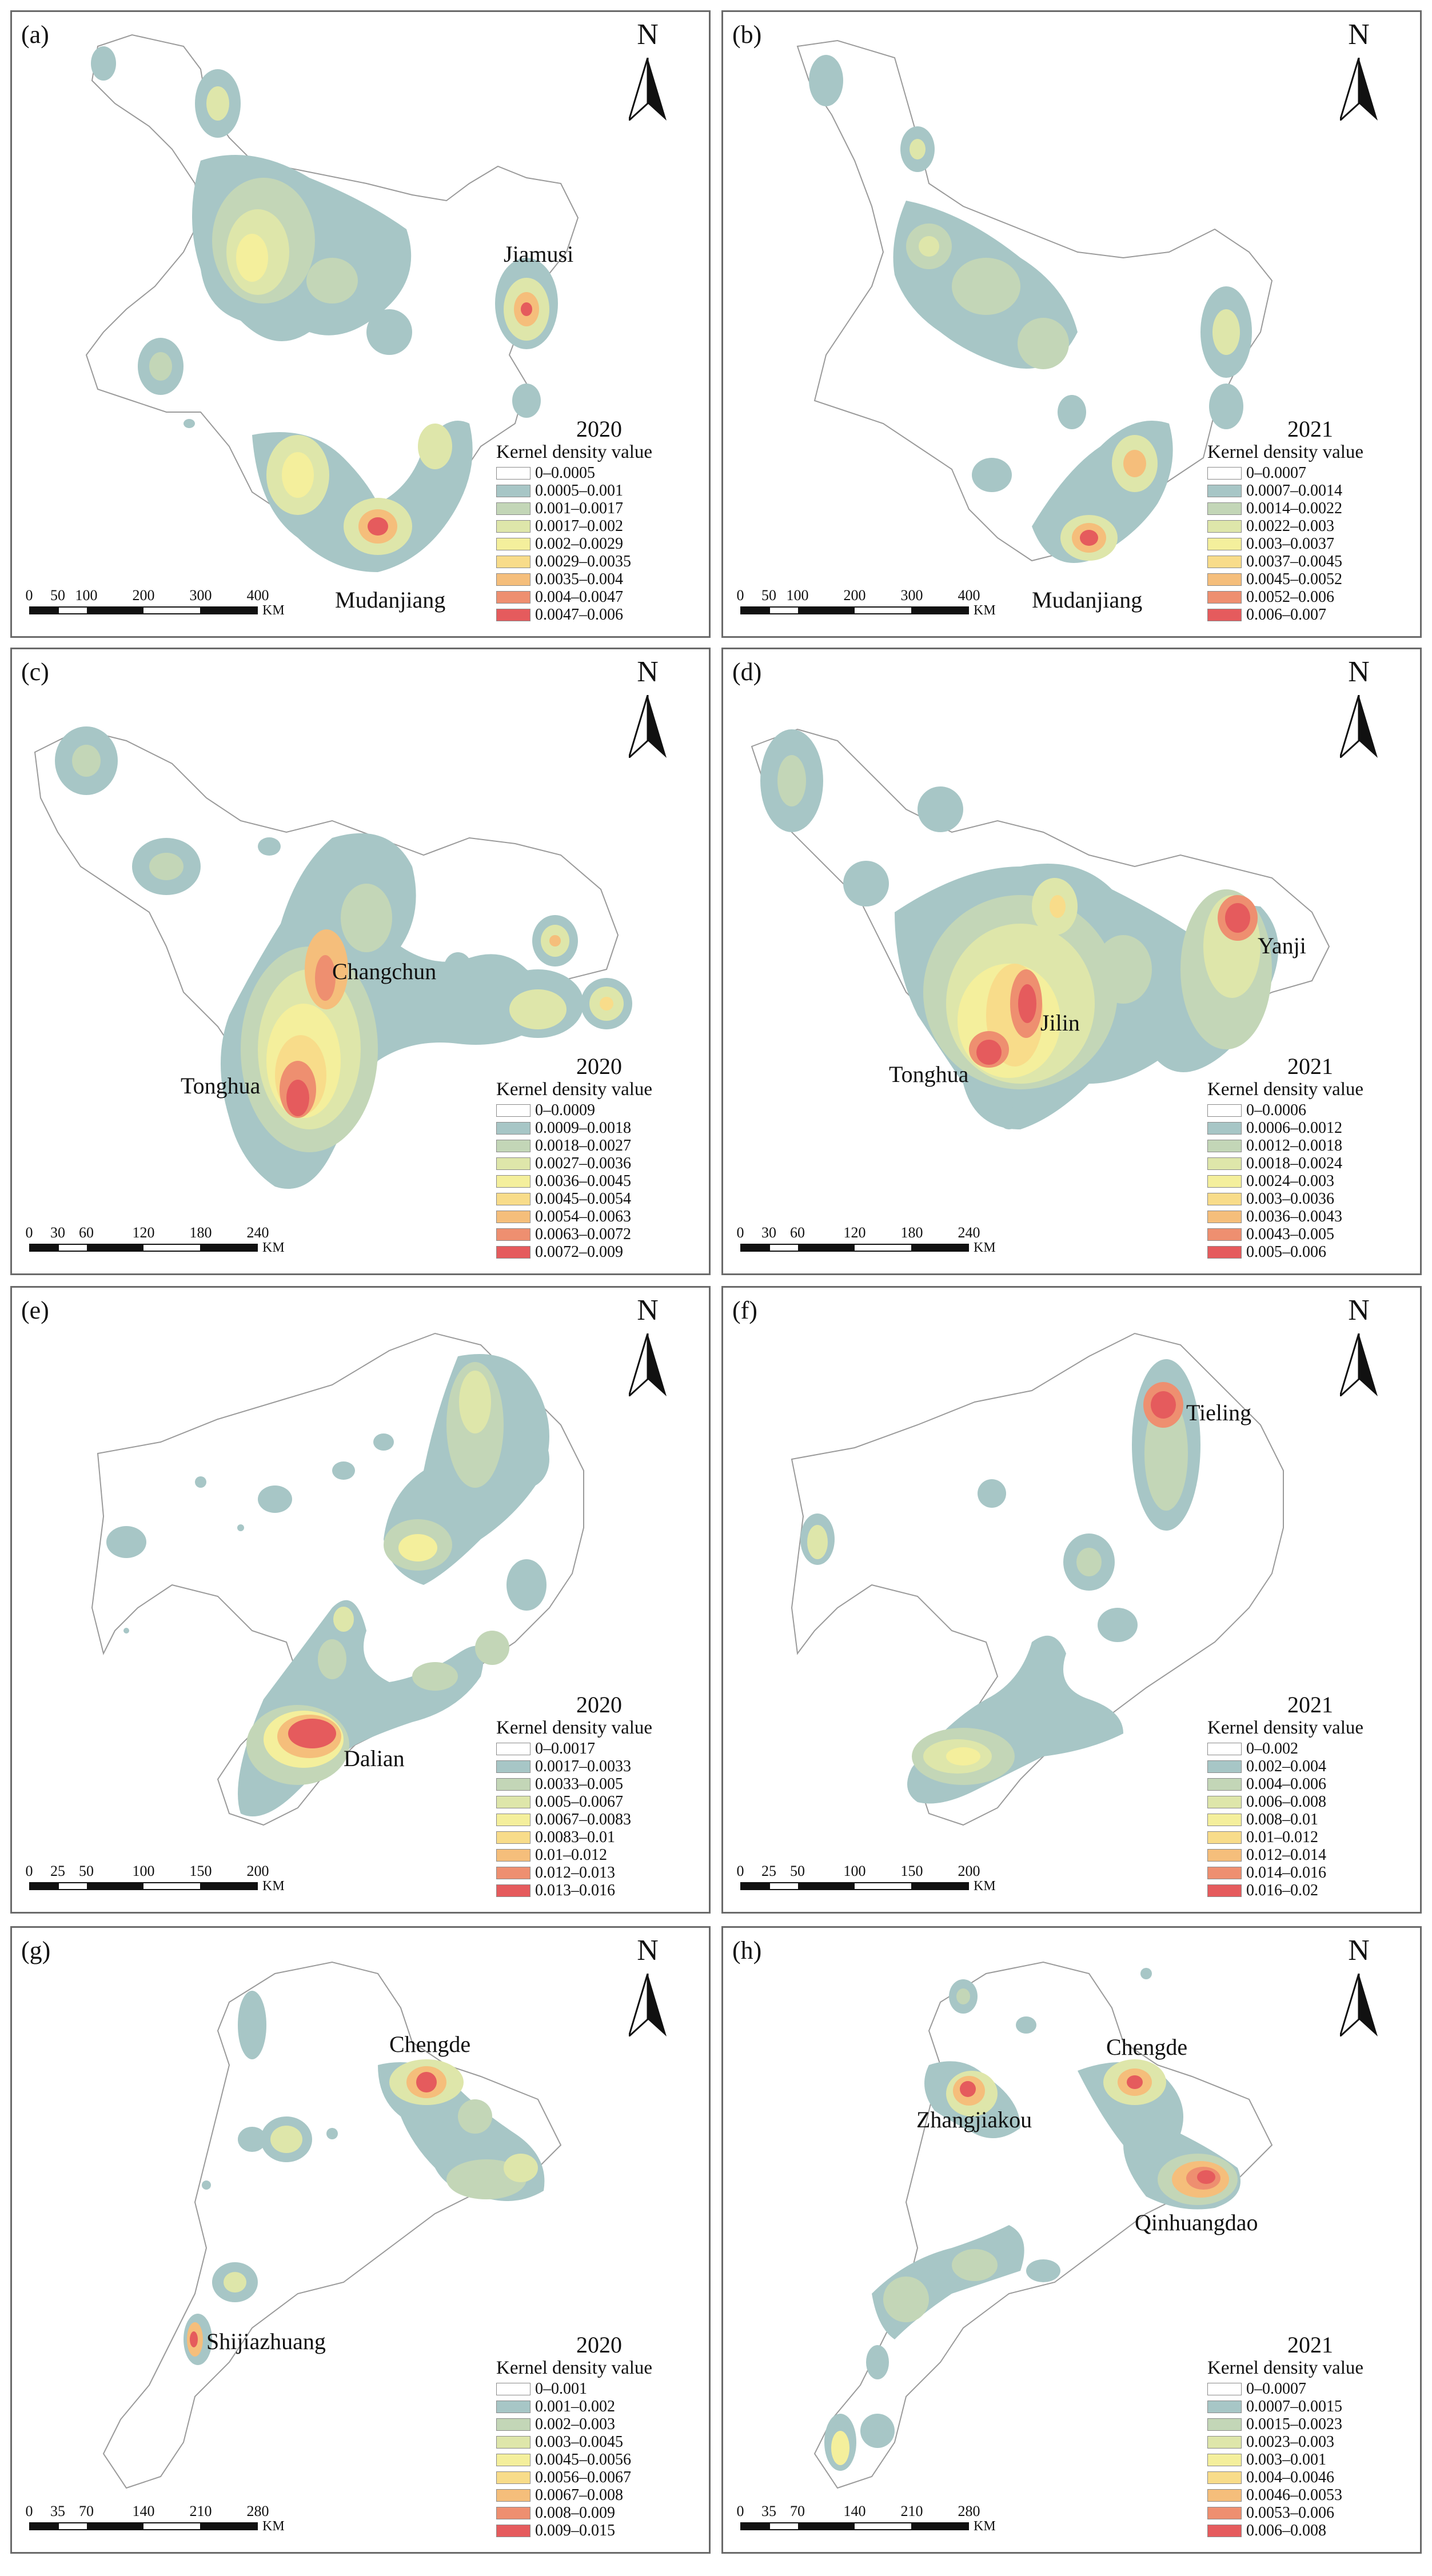 The height and width of the screenshot is (2576, 1432). I want to click on legend-title: Kernel density value, so click(574, 1728).